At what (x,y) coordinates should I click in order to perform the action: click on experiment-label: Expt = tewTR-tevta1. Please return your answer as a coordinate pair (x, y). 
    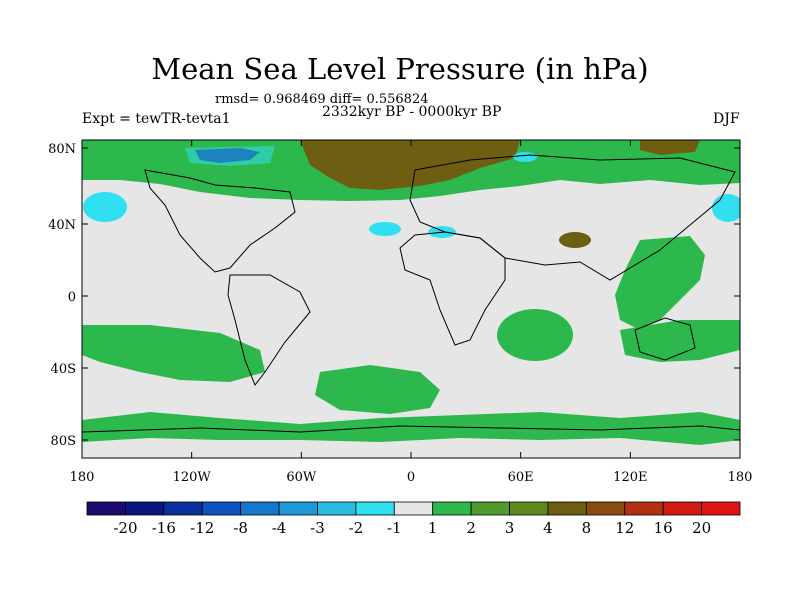
    Looking at the image, I should click on (156, 119).